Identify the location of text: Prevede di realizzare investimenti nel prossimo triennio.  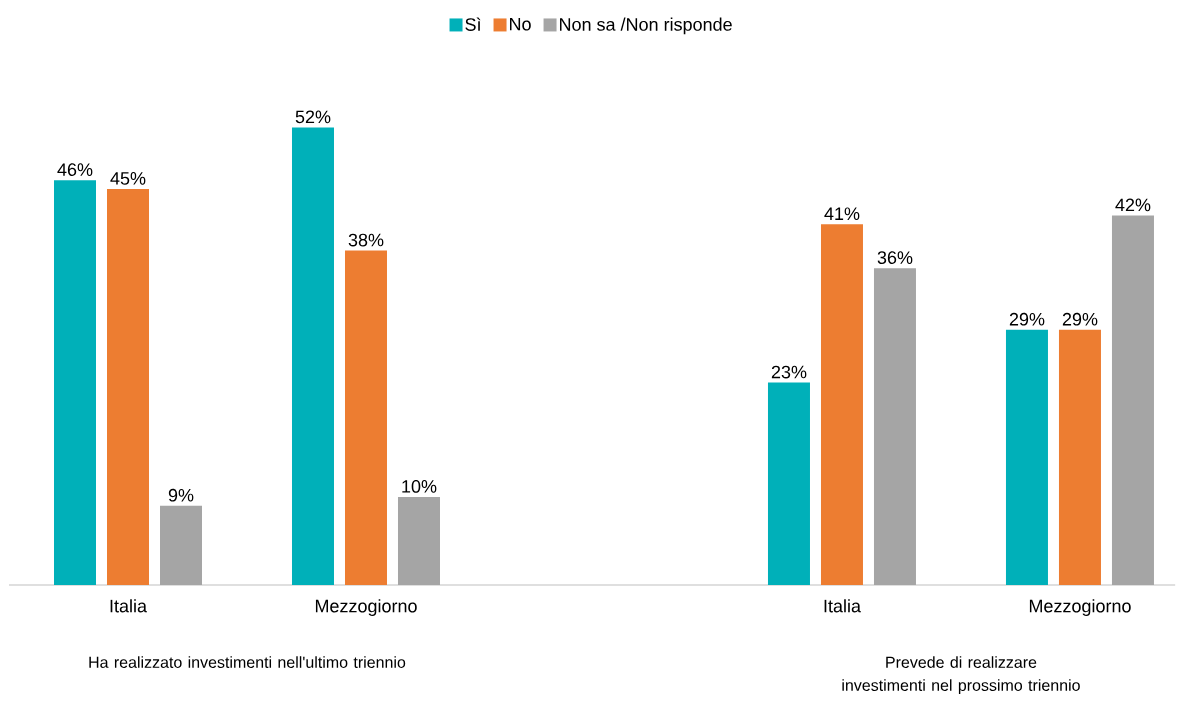
(961, 675).